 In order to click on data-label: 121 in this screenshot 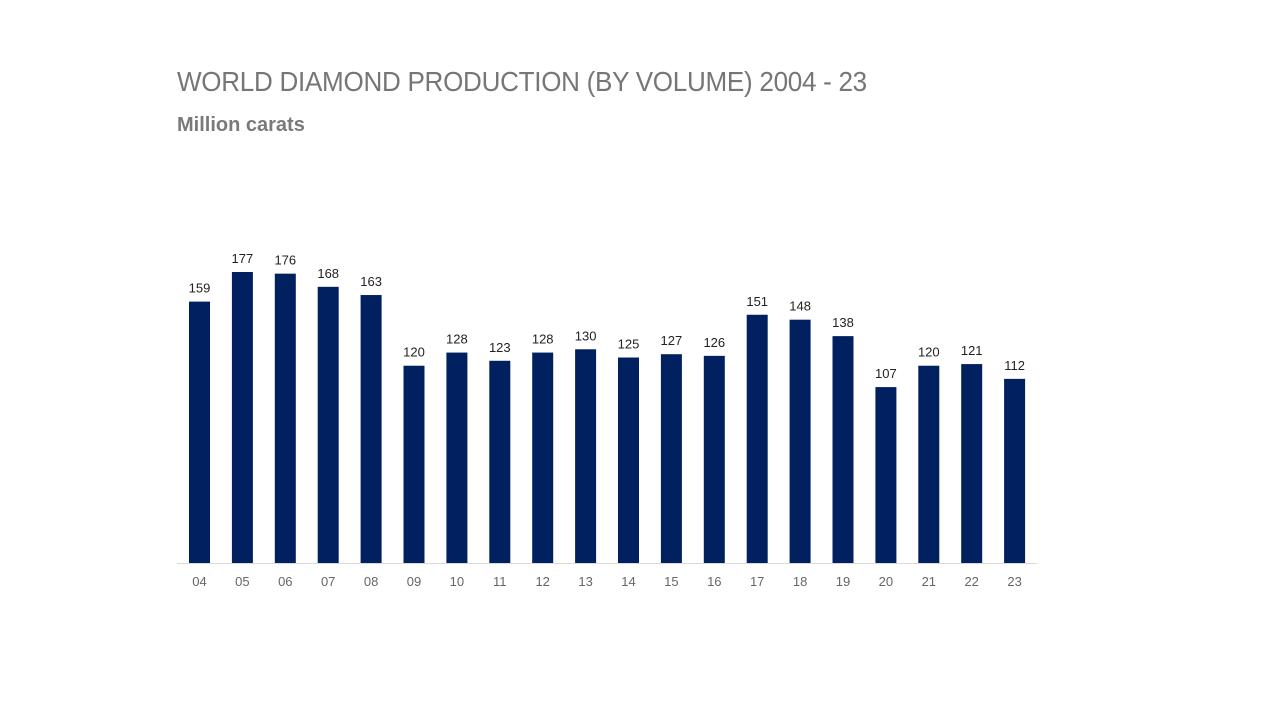, I will do `click(972, 350)`.